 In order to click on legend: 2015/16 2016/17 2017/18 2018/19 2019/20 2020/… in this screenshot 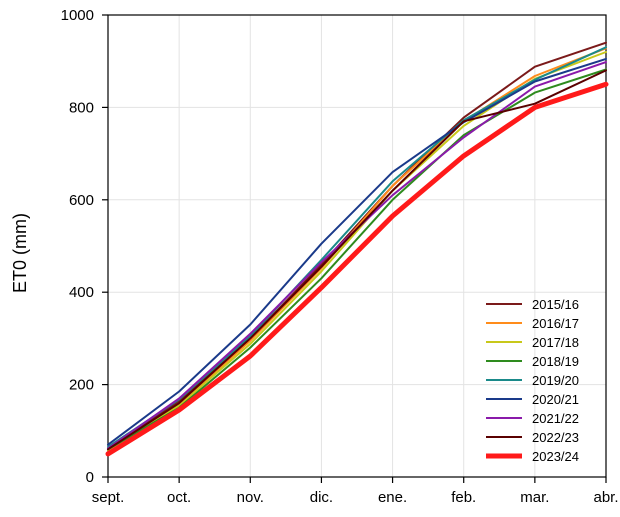, I will do `click(532, 380)`.